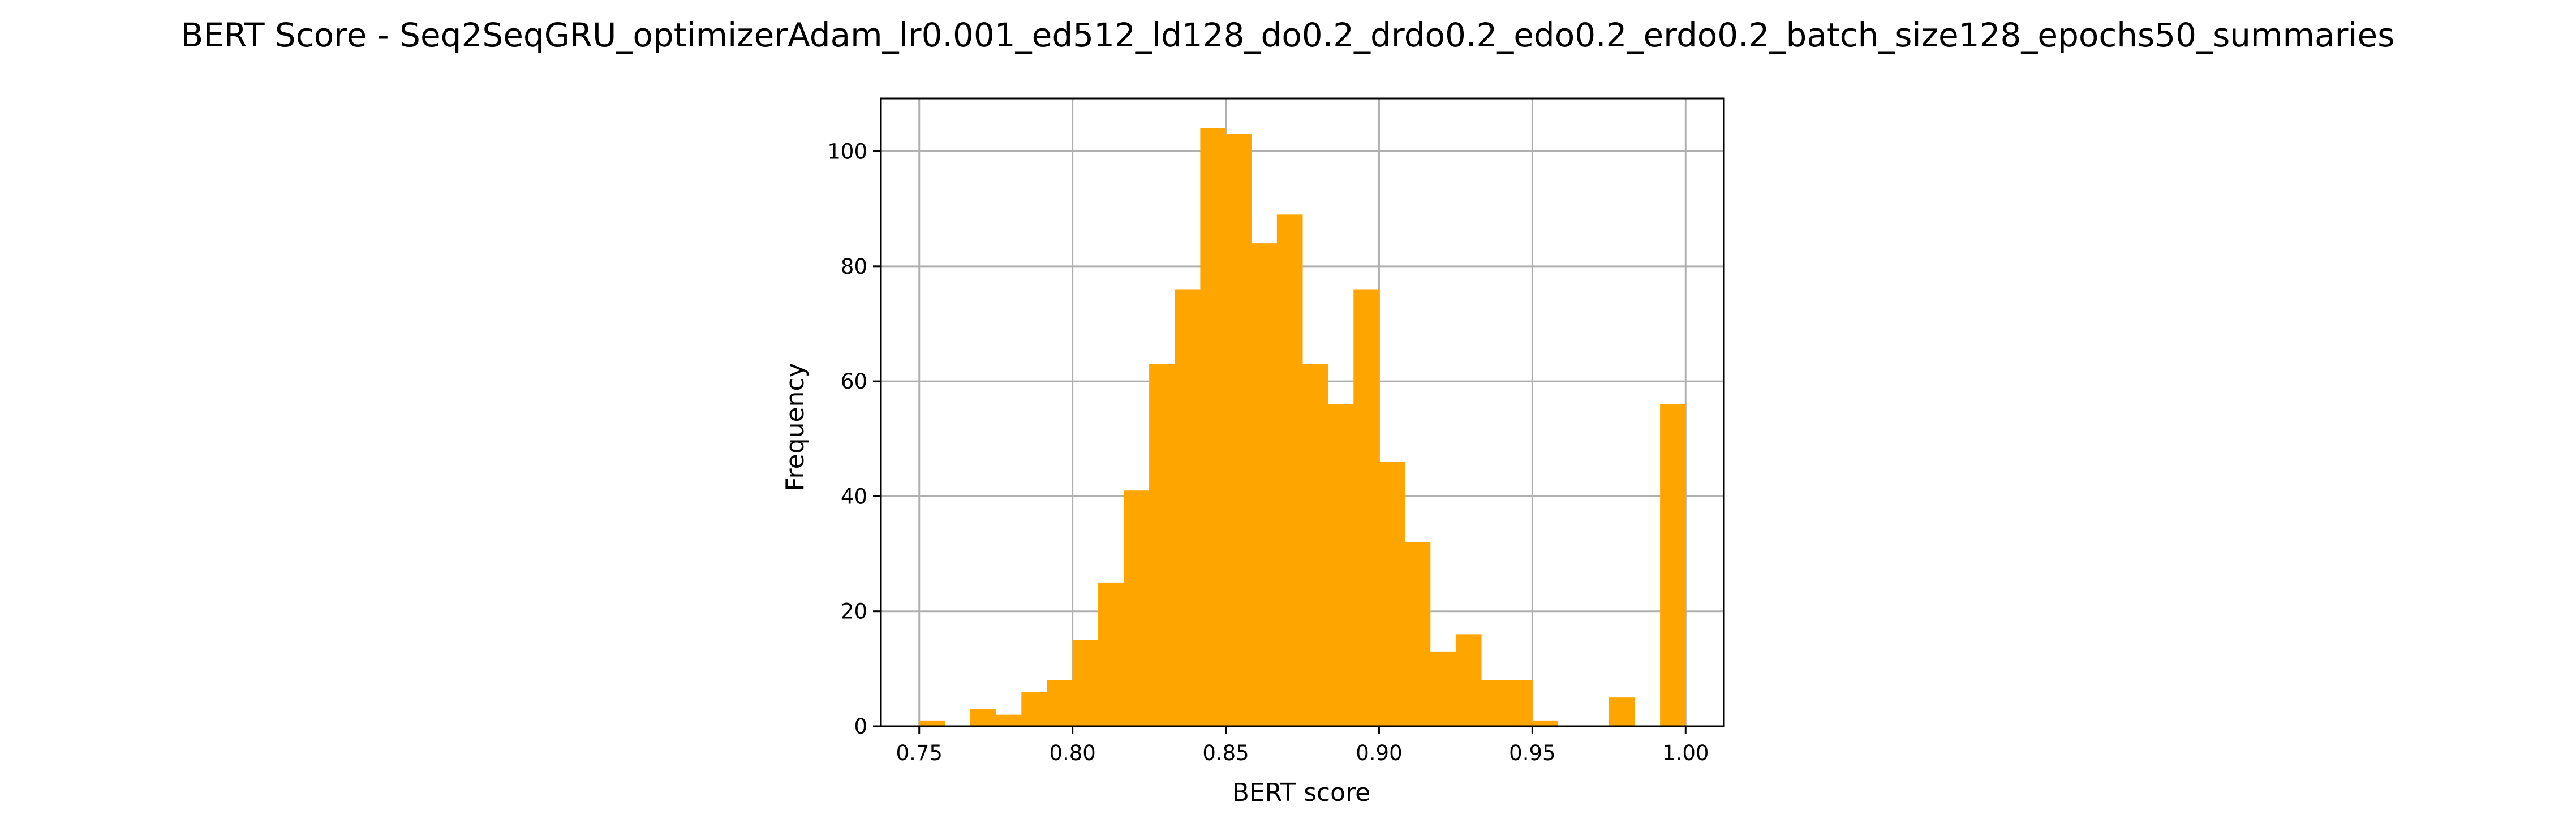 This screenshot has height=819, width=2576. Describe the element at coordinates (795, 427) in the screenshot. I see `y-axis-label: Frequency` at that location.